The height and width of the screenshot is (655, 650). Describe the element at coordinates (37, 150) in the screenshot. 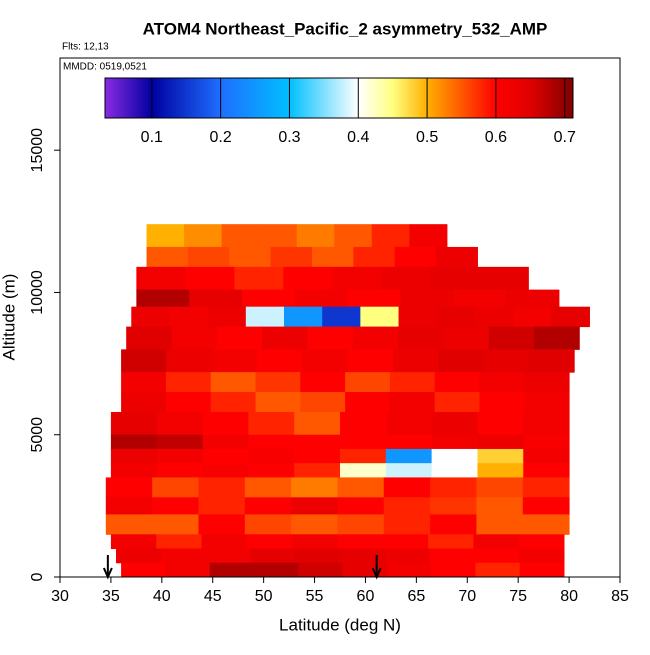

I see `y-tick-label: 15000` at that location.